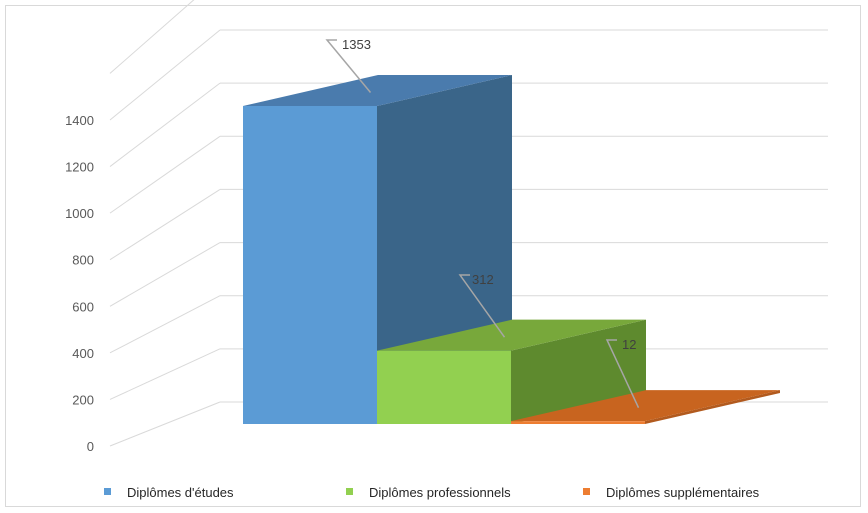  What do you see at coordinates (629, 344) in the screenshot?
I see `data-label: 12` at bounding box center [629, 344].